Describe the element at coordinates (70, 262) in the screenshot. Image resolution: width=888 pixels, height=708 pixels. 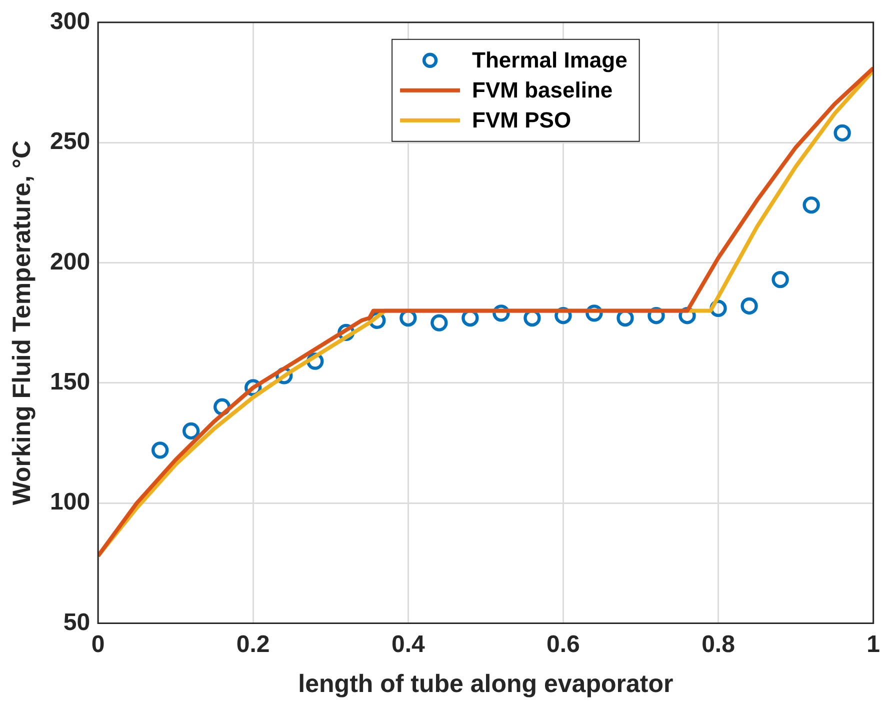
I see `y-tick-label: 200` at that location.